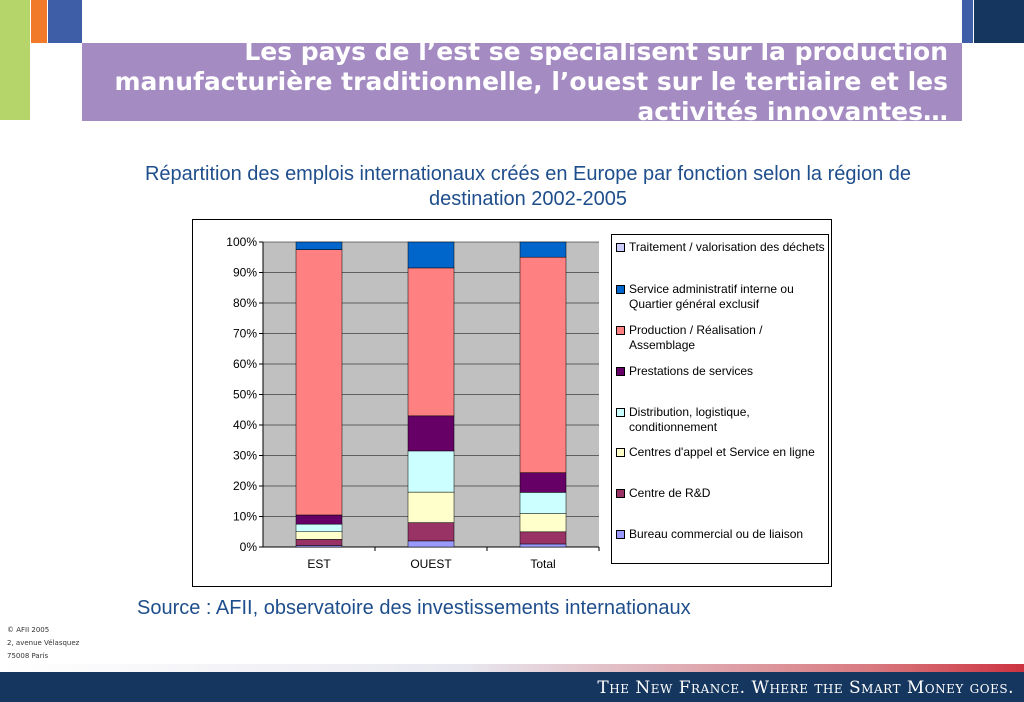 This screenshot has height=702, width=1024. I want to click on footer-bar, so click(512, 687).